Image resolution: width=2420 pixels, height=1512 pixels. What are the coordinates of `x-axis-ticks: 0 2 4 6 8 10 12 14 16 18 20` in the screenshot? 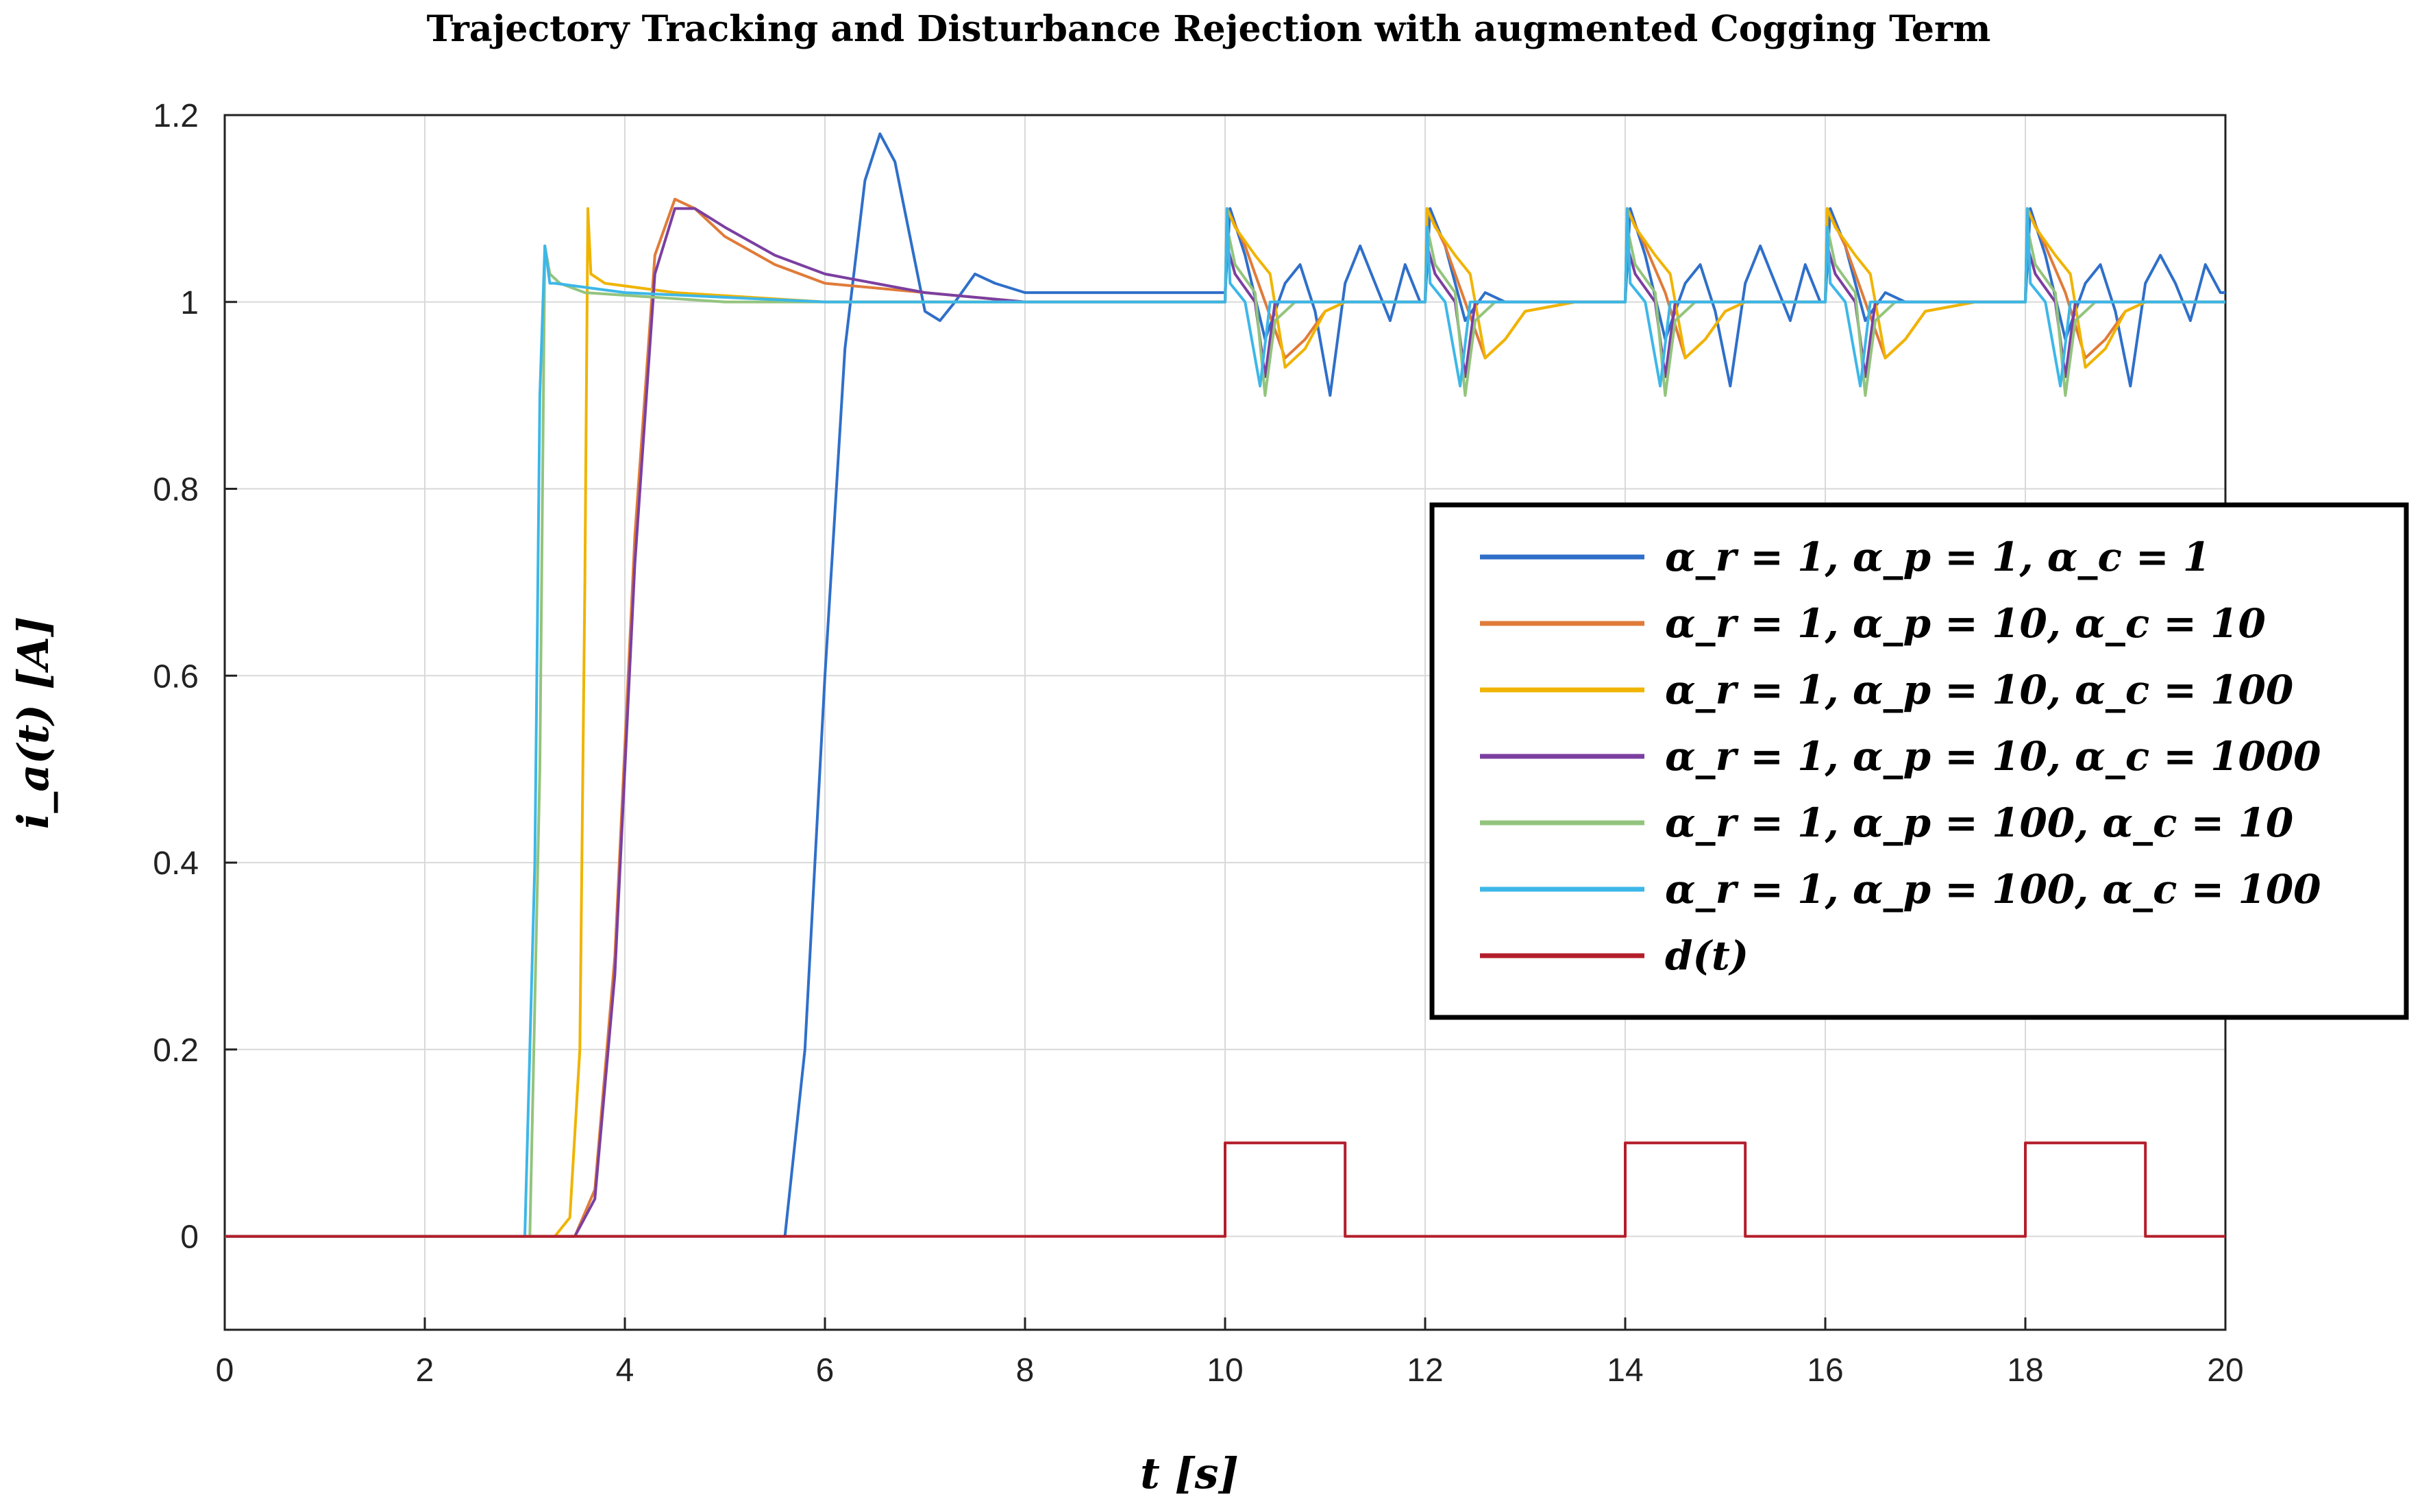 It's located at (1230, 1353).